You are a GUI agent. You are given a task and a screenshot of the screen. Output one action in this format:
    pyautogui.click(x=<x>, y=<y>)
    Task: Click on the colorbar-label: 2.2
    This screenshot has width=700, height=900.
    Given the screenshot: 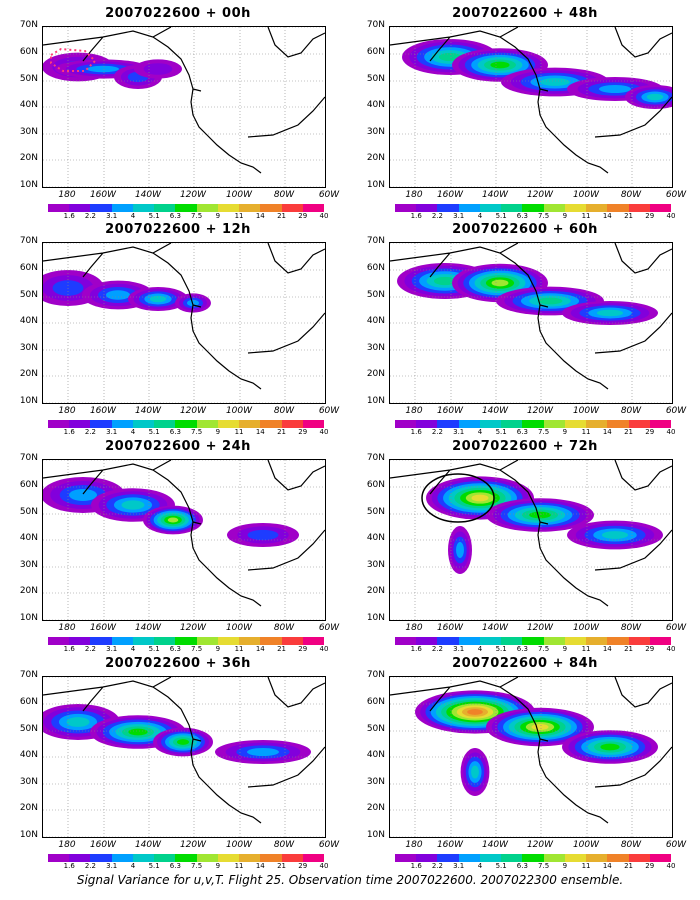 What is the action you would take?
    pyautogui.click(x=437, y=216)
    